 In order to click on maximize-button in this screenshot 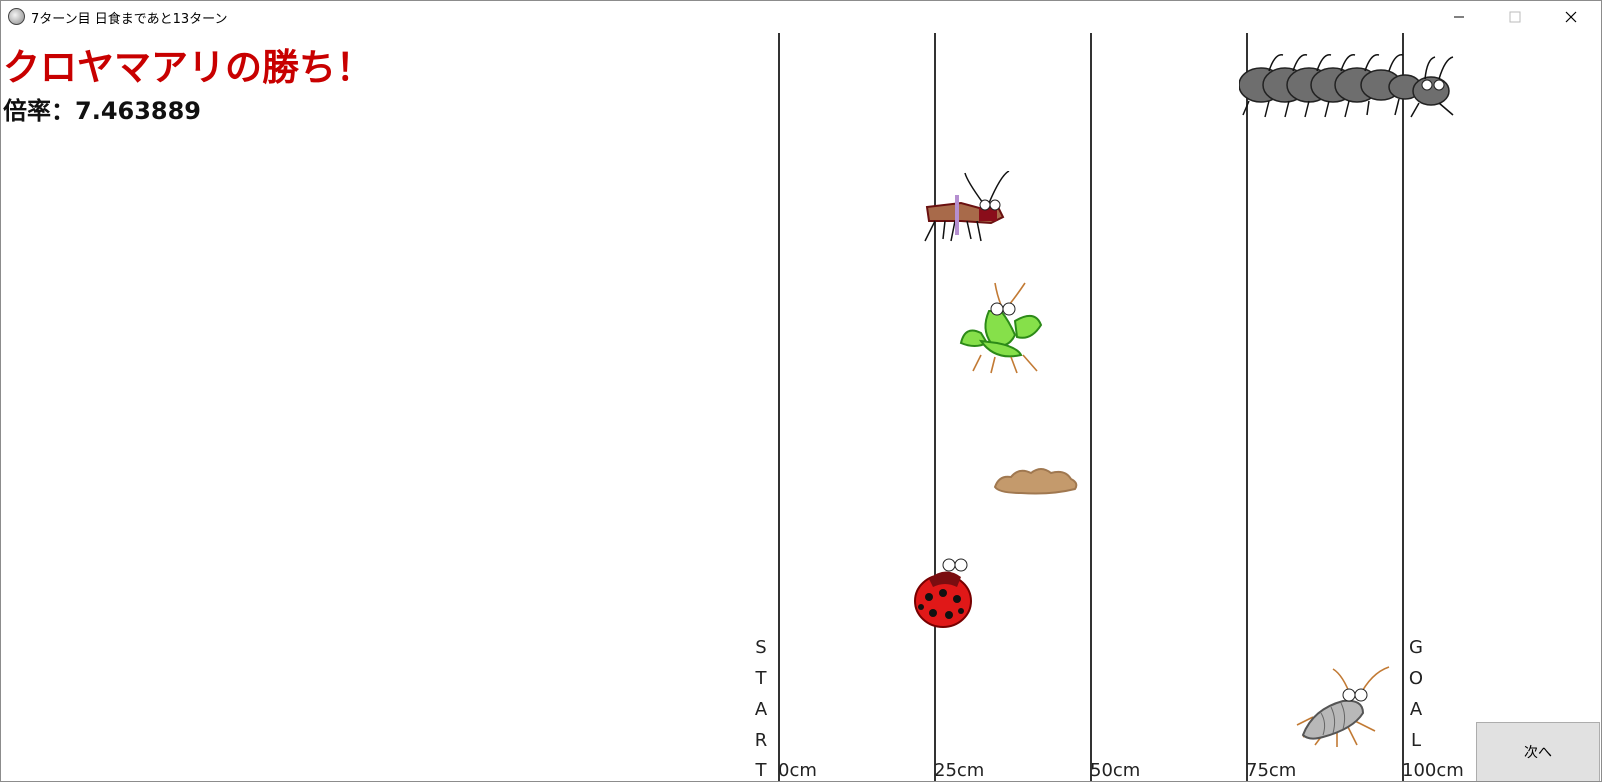, I will do `click(1515, 16)`.